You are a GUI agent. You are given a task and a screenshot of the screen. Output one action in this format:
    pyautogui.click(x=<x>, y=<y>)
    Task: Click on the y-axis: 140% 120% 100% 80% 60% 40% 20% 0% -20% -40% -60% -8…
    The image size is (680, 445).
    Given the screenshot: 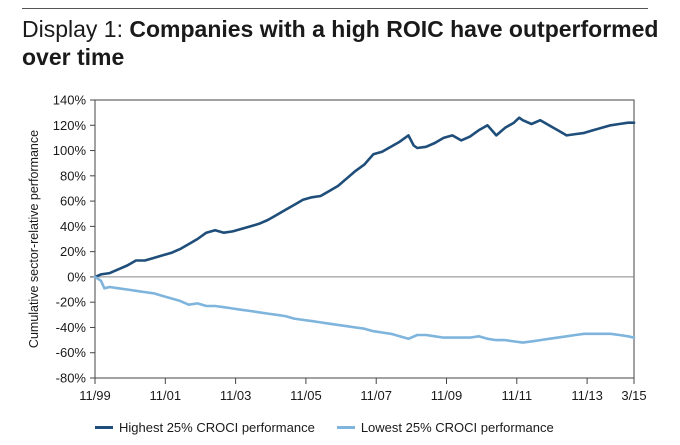 What is the action you would take?
    pyautogui.click(x=74, y=239)
    